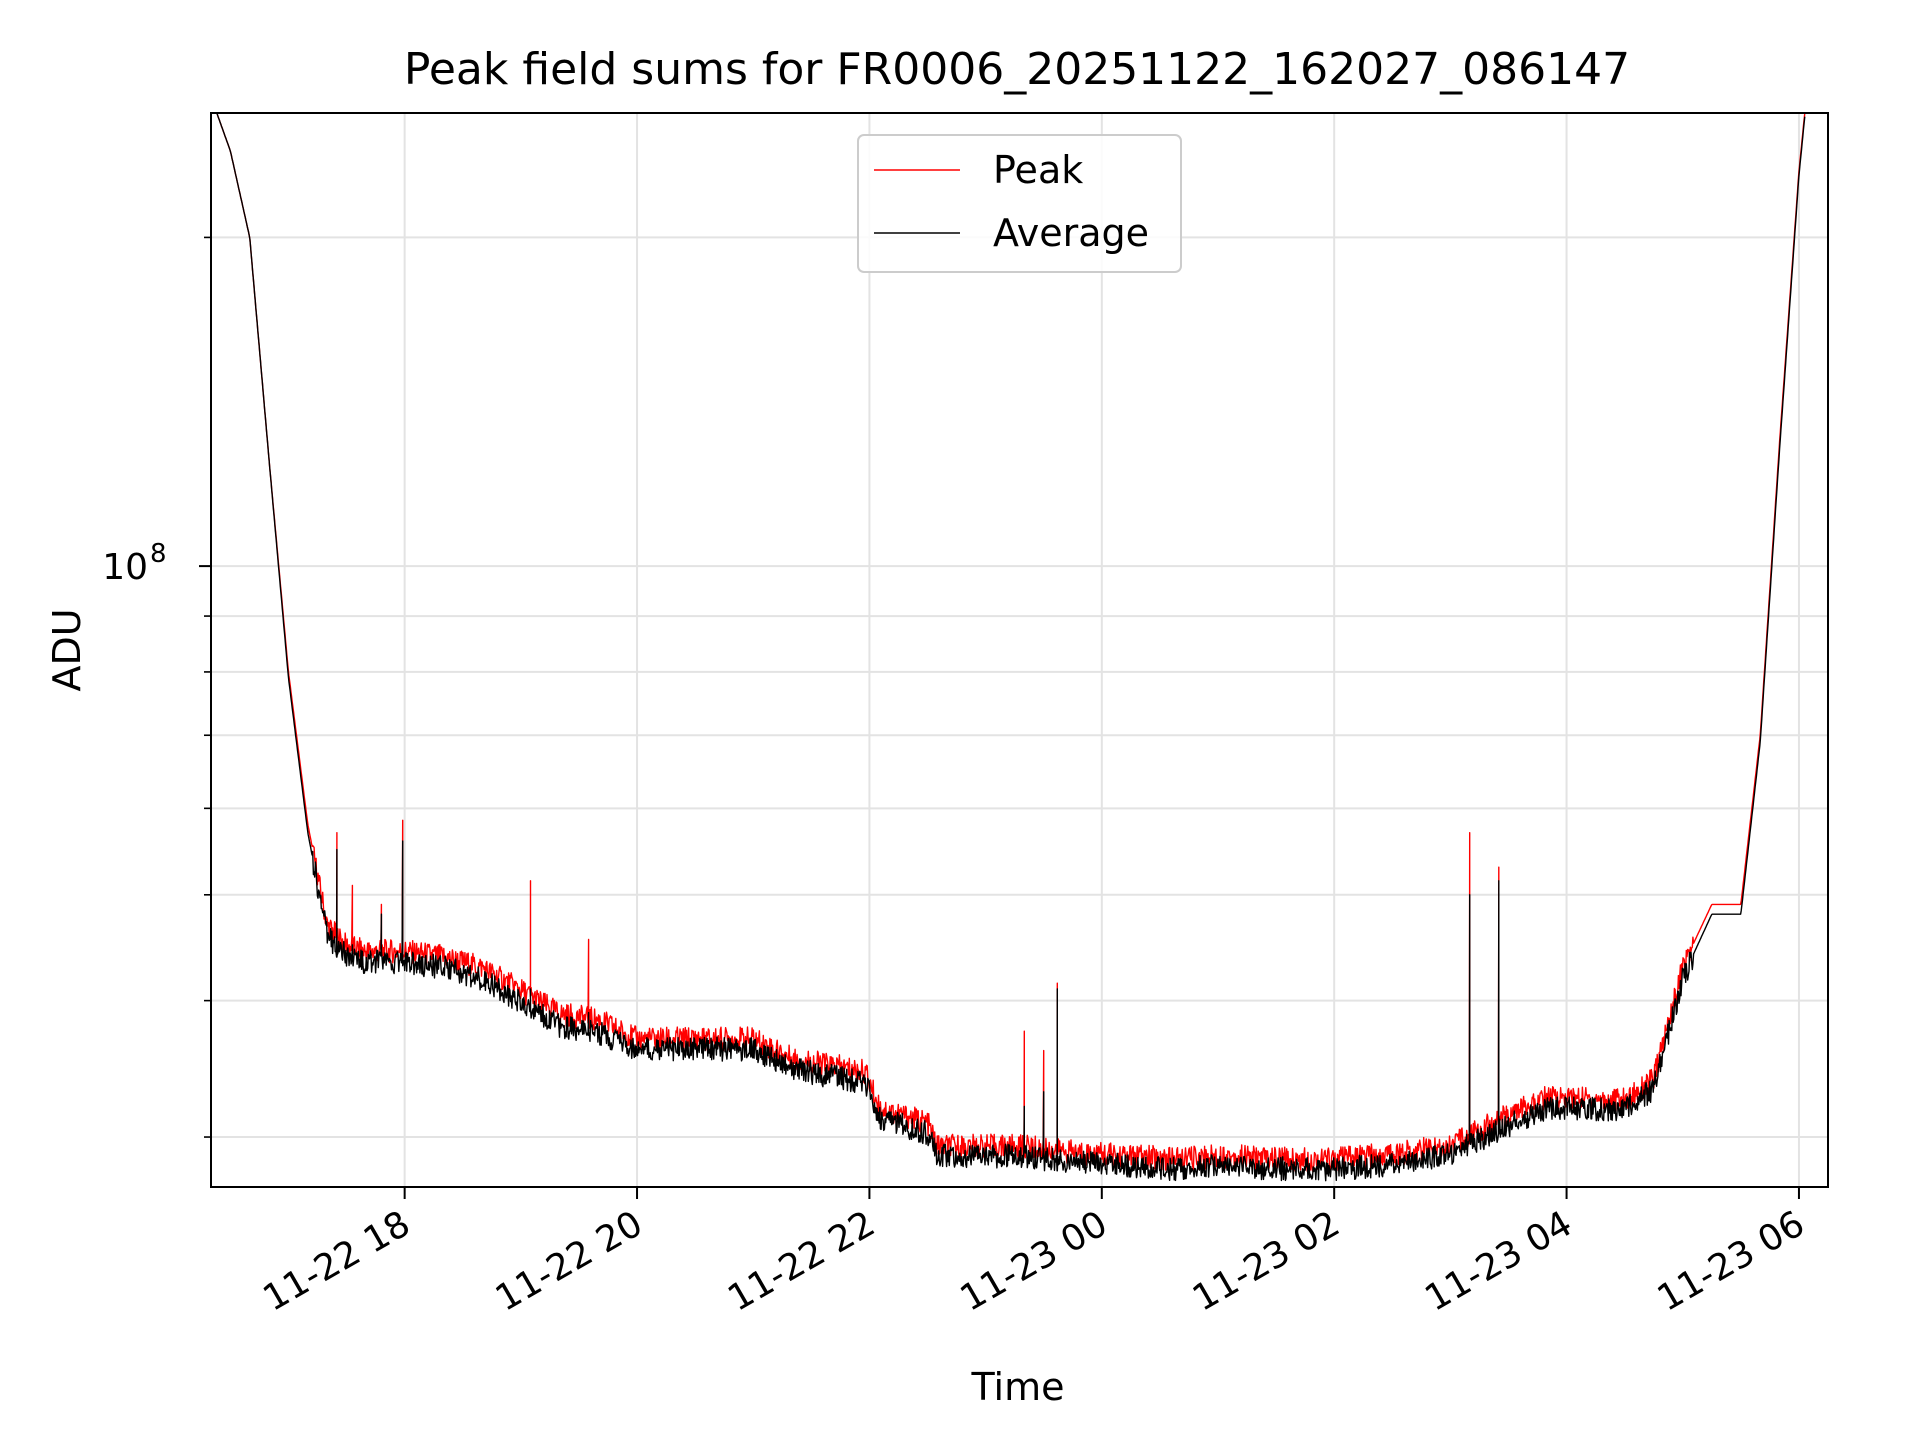 The width and height of the screenshot is (1920, 1440). What do you see at coordinates (1018, 1387) in the screenshot?
I see `x-axis-label: Time` at bounding box center [1018, 1387].